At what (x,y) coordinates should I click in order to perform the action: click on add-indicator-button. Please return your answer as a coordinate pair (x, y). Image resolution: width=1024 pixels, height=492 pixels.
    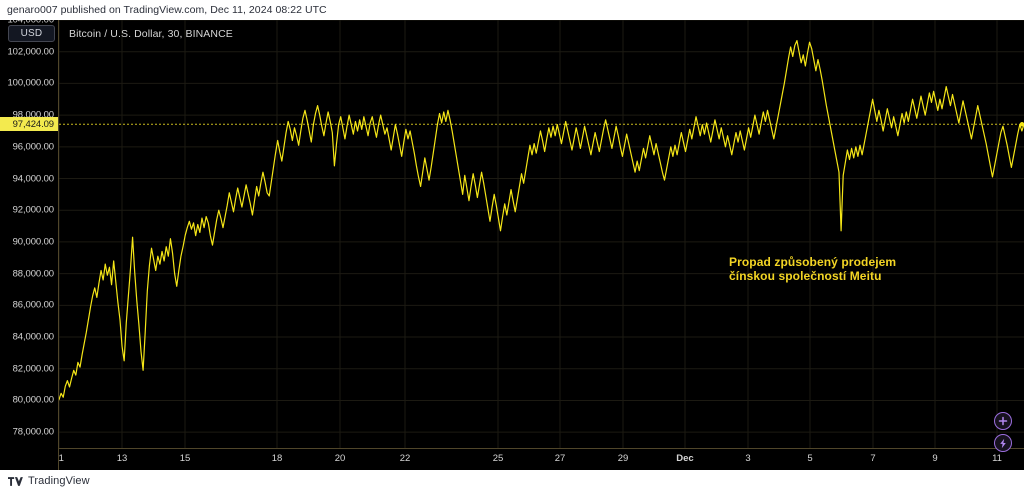
    Looking at the image, I should click on (1003, 421).